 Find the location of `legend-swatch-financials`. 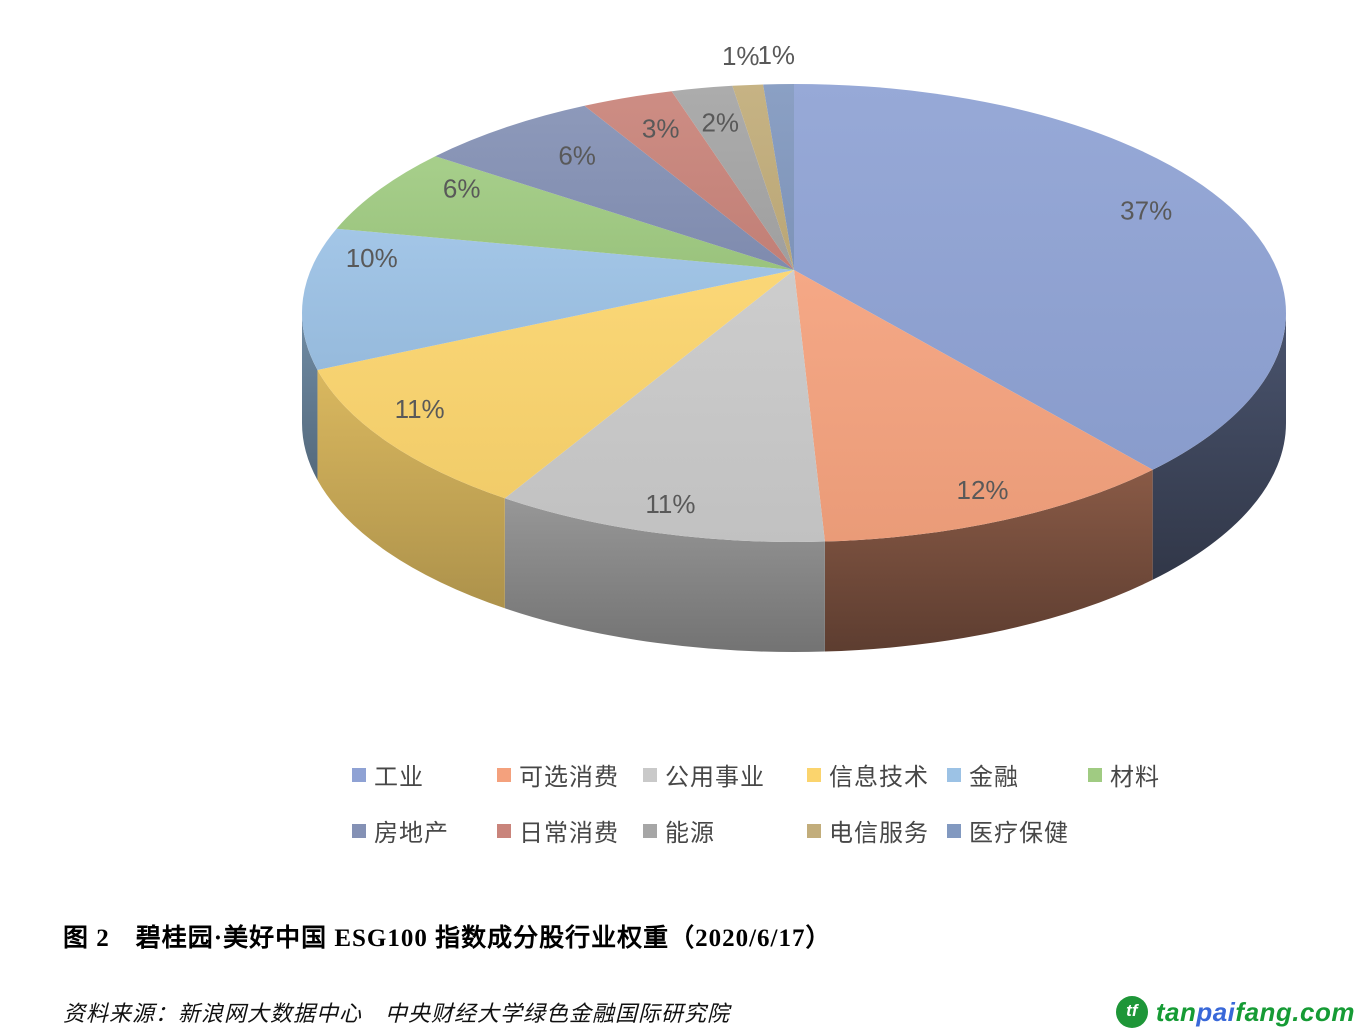

legend-swatch-financials is located at coordinates (954, 774).